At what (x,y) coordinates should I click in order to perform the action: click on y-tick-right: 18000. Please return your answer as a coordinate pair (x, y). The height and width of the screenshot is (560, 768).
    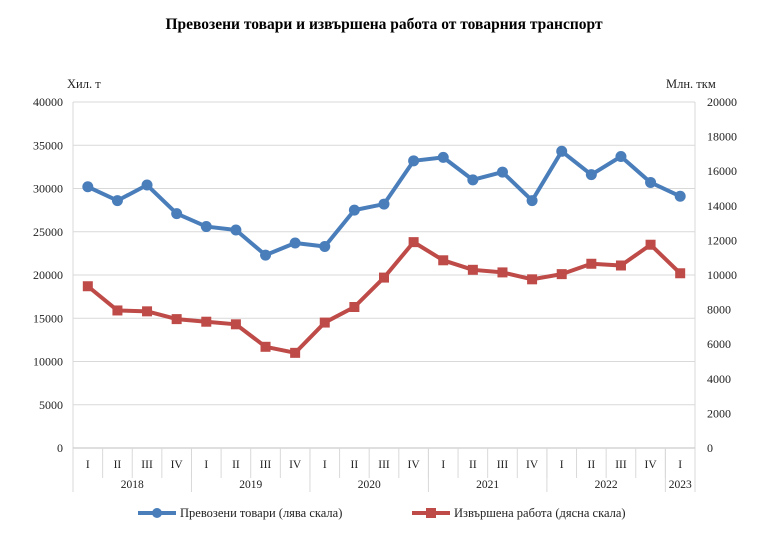
    Looking at the image, I should click on (722, 137).